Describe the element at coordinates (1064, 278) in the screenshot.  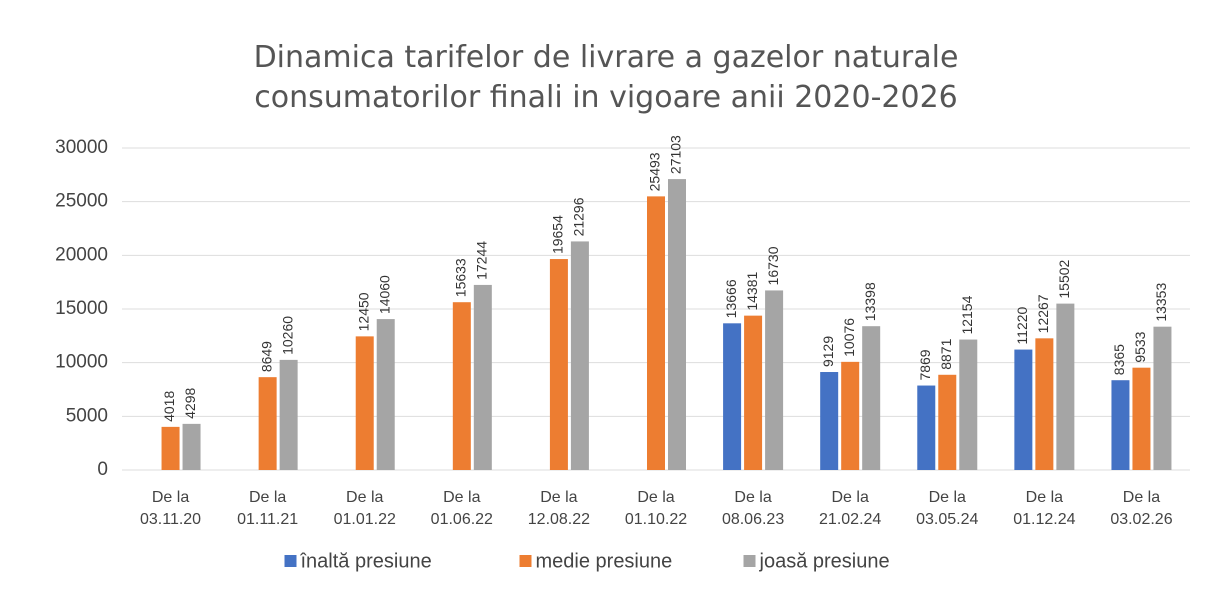
I see `data-label: 15502` at that location.